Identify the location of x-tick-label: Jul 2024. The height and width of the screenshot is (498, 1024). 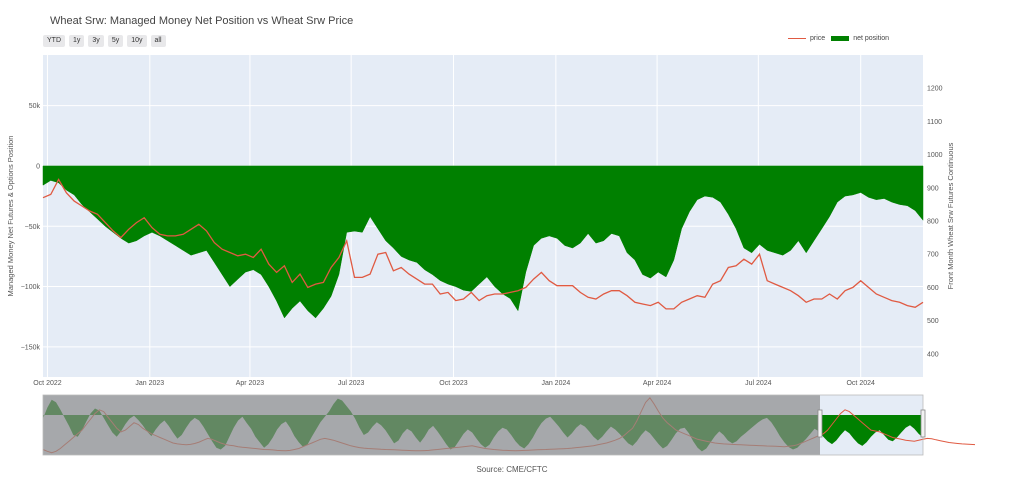
(758, 383).